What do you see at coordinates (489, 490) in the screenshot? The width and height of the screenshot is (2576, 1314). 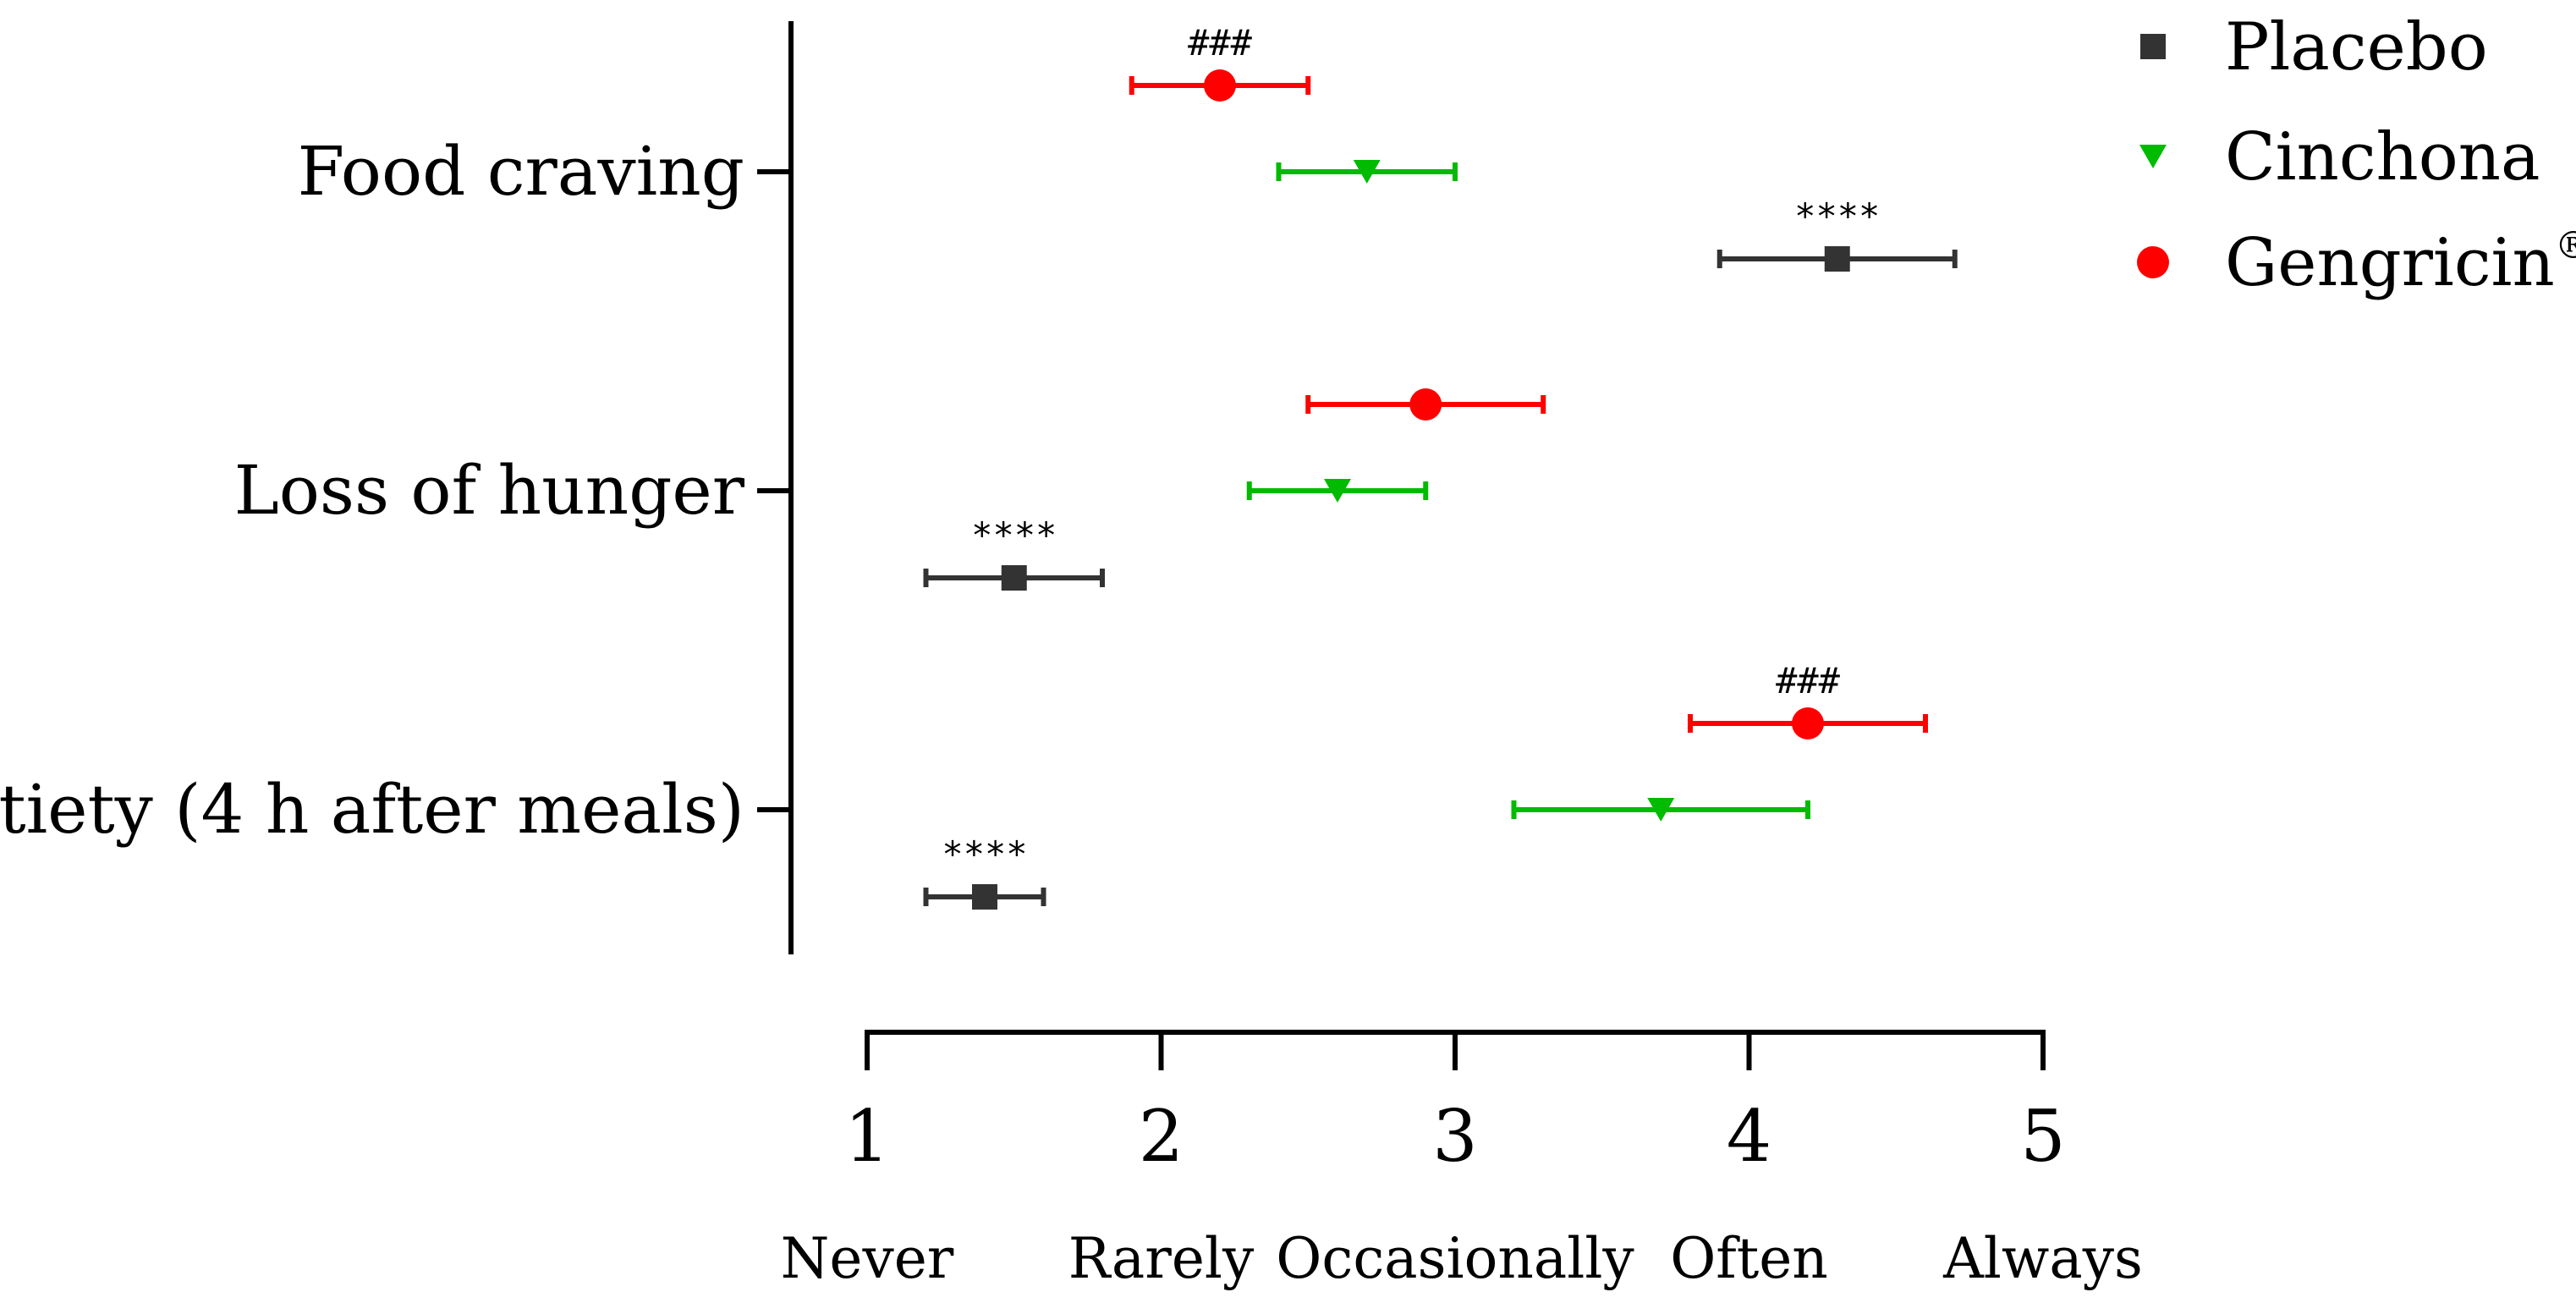 I see `category-label: Loss of hunger` at bounding box center [489, 490].